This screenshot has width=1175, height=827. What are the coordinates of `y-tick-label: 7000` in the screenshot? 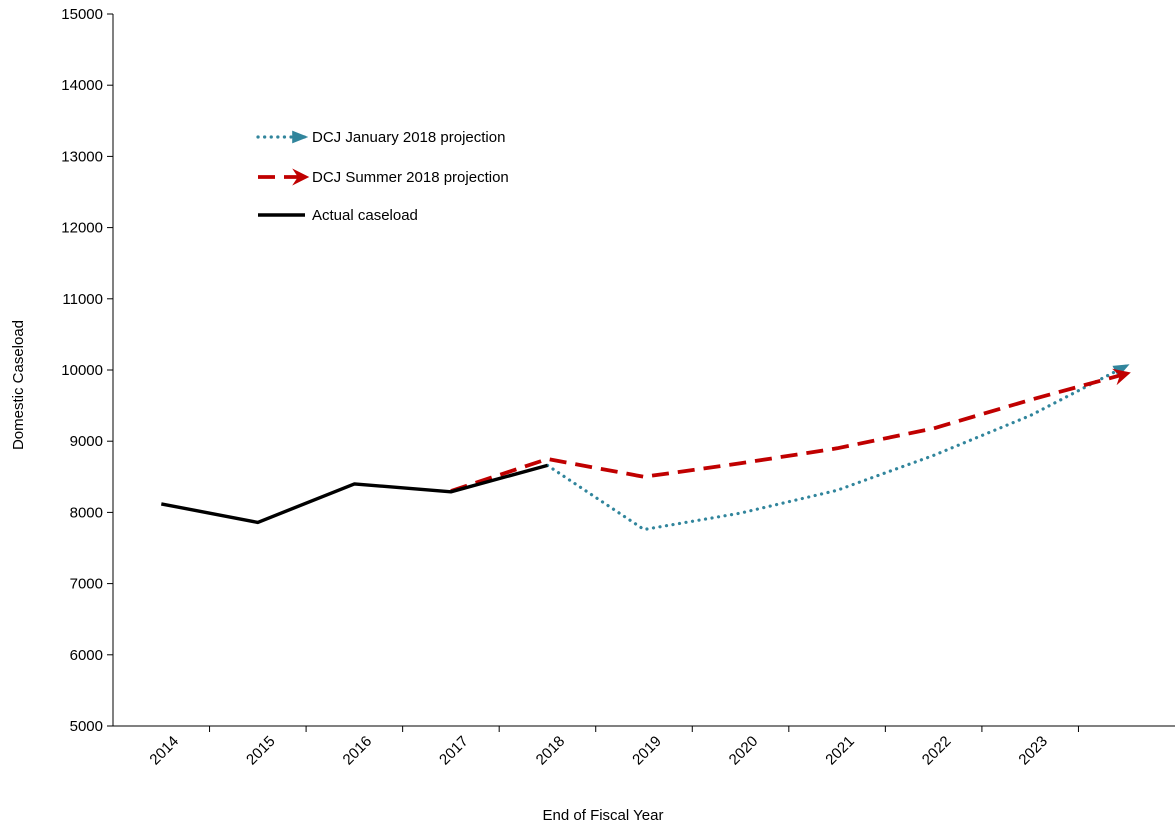 It's located at (86, 584).